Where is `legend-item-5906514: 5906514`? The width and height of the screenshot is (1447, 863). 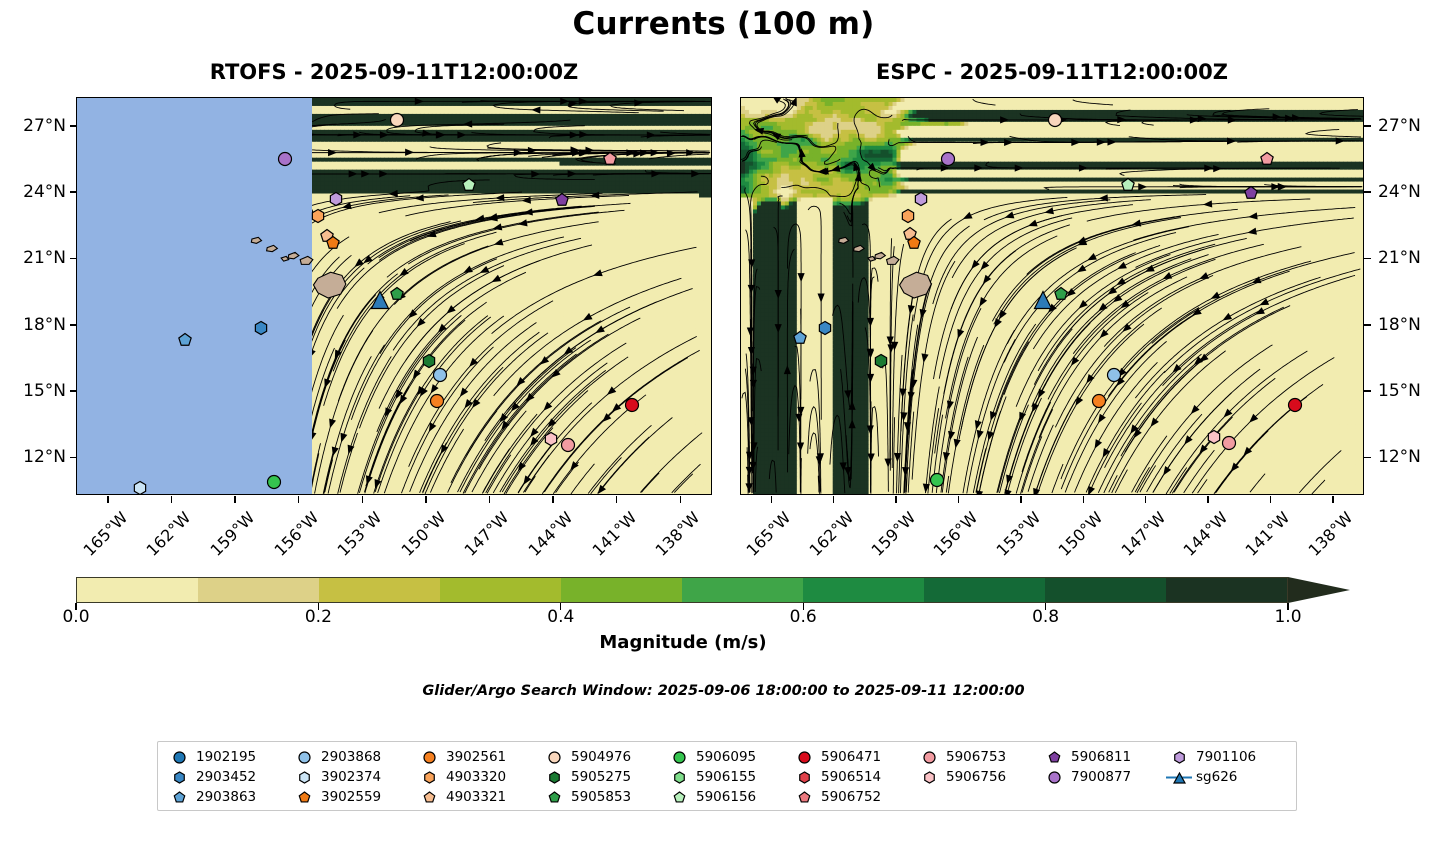
legend-item-5906514: 5906514 is located at coordinates (836, 777).